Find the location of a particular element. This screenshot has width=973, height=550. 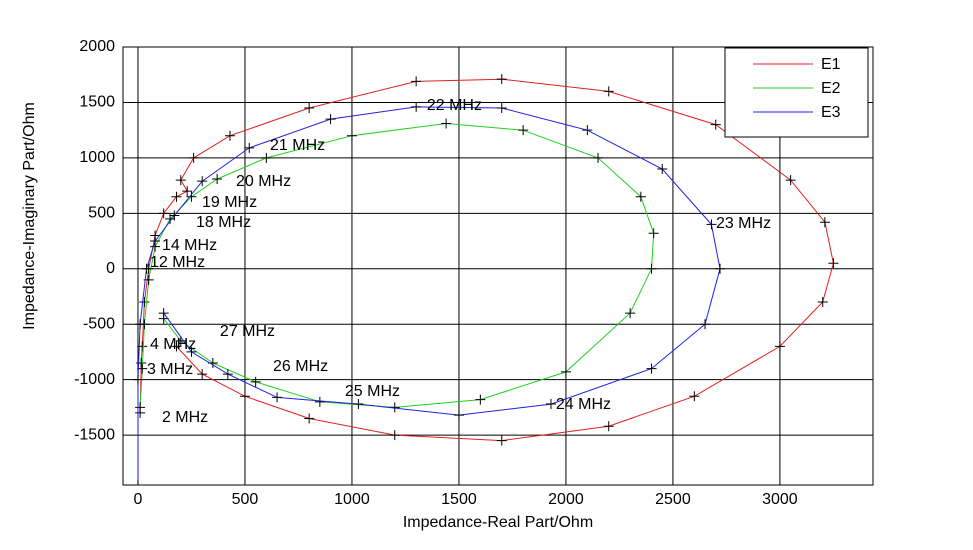

legend-label: E3 is located at coordinates (831, 112).